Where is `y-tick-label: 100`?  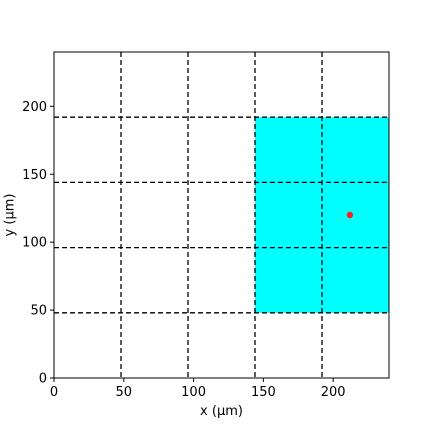 y-tick-label: 100 is located at coordinates (34, 243).